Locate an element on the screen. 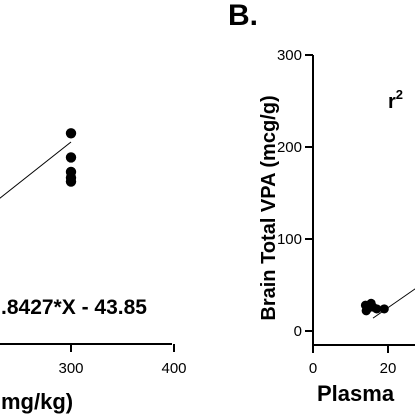 The image size is (415, 415). panel-b-regression-line is located at coordinates (393, 303).